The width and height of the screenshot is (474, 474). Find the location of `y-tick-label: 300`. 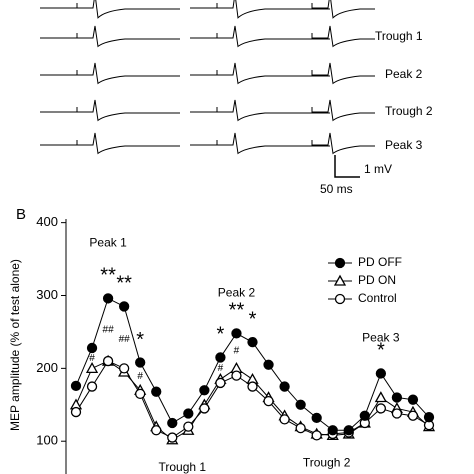

y-tick-label: 300 is located at coordinates (47, 294).